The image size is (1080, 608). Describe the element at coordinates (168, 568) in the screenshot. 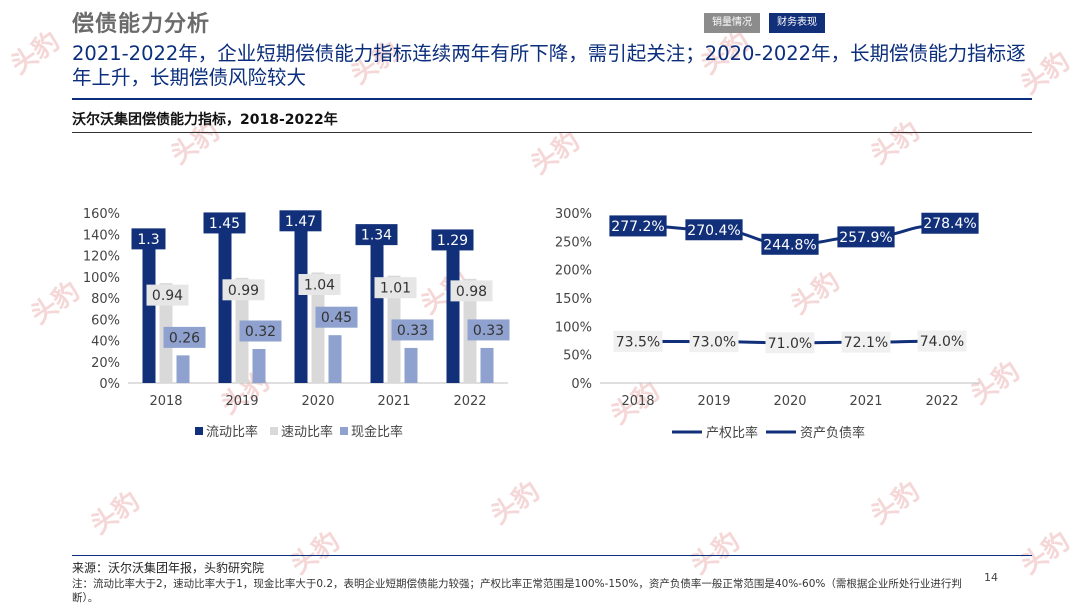

I see `source-text: 来源：沃尔沃集团年报，头豹研究院` at that location.